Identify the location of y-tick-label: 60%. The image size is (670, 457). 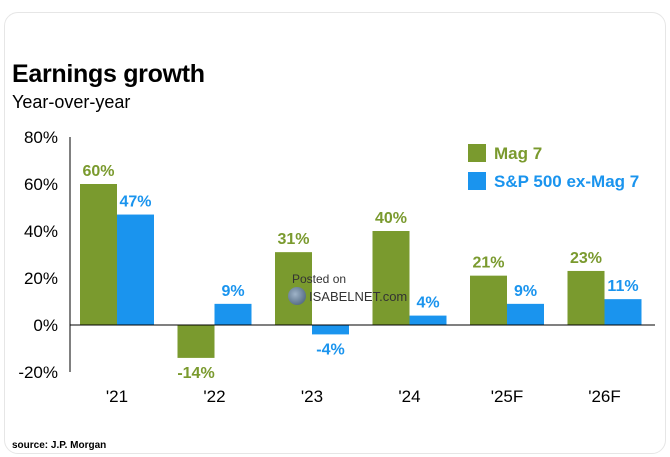
(41, 184).